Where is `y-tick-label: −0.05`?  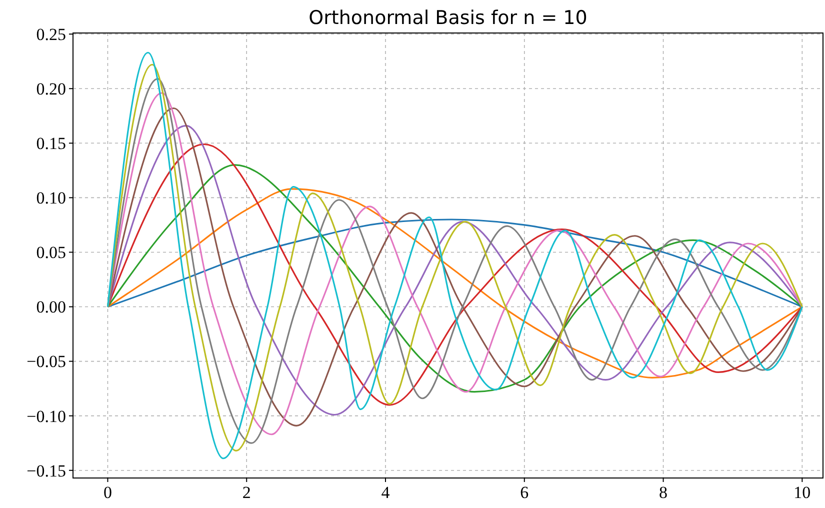
y-tick-label: −0.05 is located at coordinates (46, 362).